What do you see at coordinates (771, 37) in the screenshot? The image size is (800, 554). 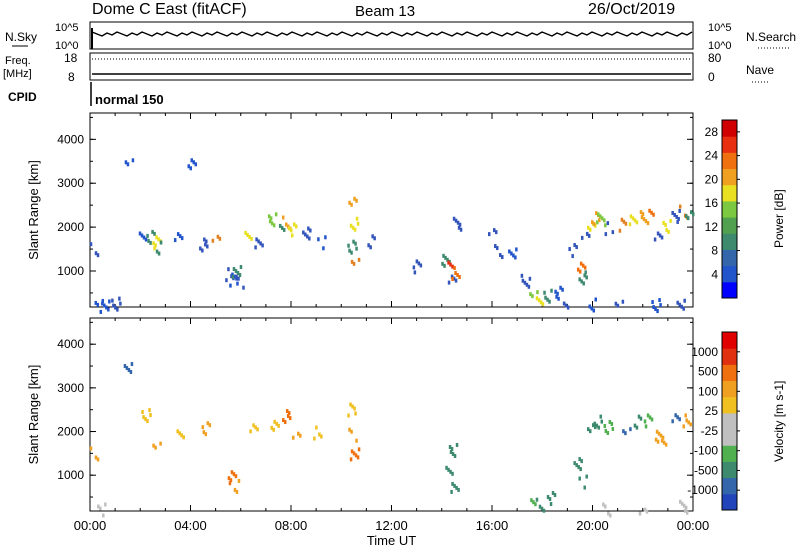 I see `nsearch-label: N.Search` at bounding box center [771, 37].